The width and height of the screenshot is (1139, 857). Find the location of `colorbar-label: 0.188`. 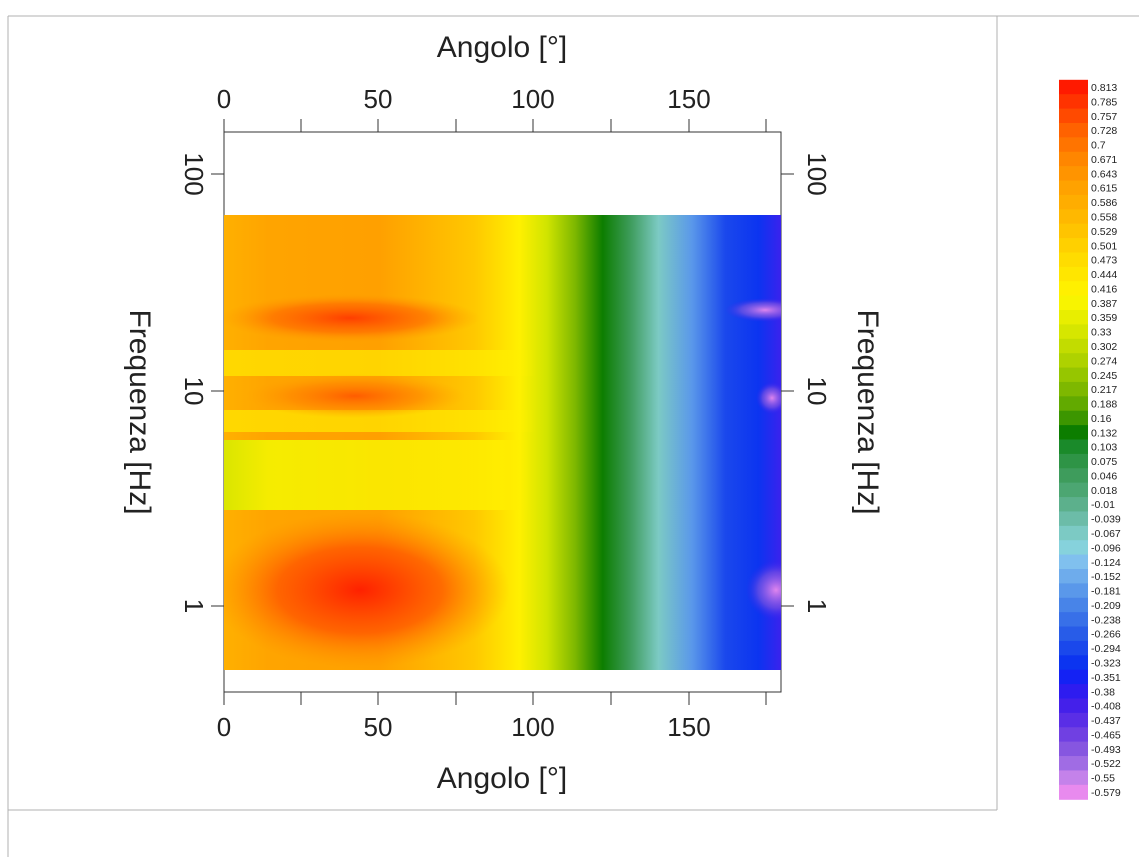

colorbar-label: 0.188 is located at coordinates (1104, 405).